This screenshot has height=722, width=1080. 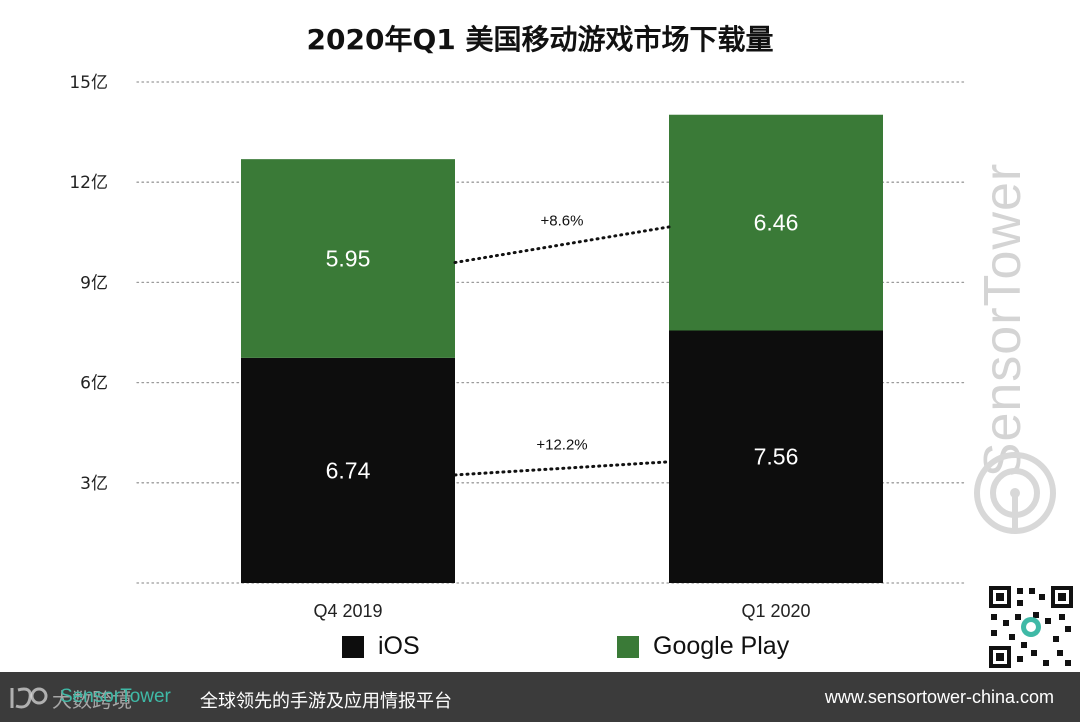 What do you see at coordinates (399, 646) in the screenshot?
I see `legend-label-ios: iOS` at bounding box center [399, 646].